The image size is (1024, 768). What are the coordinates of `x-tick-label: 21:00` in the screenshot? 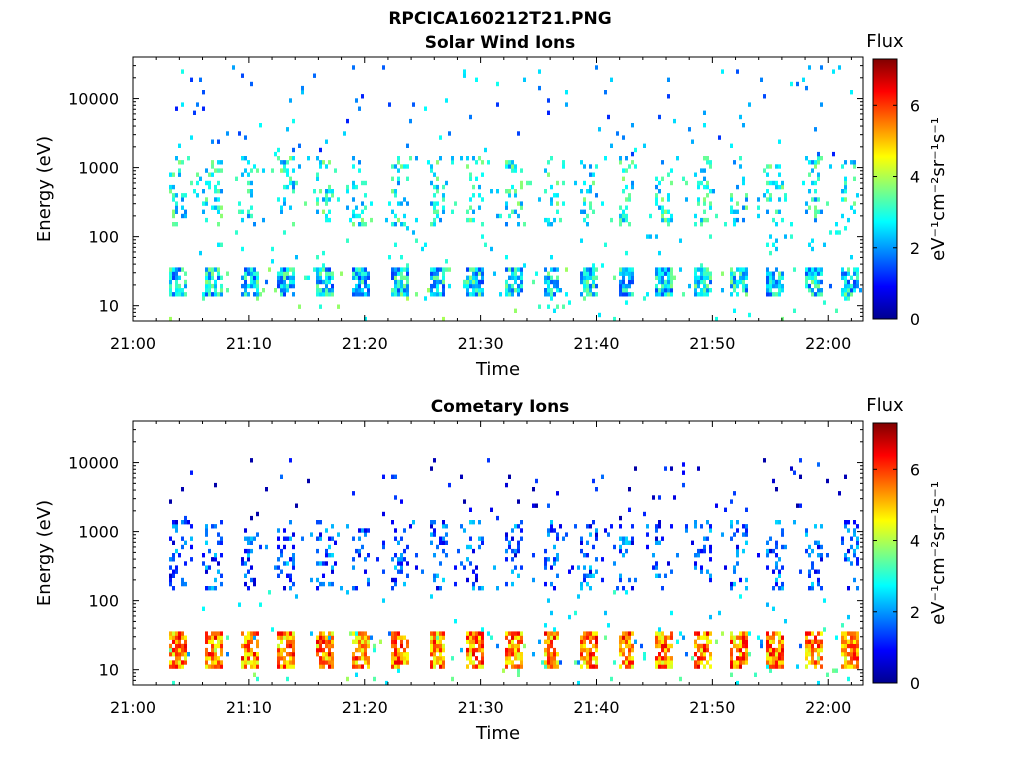 It's located at (133, 343).